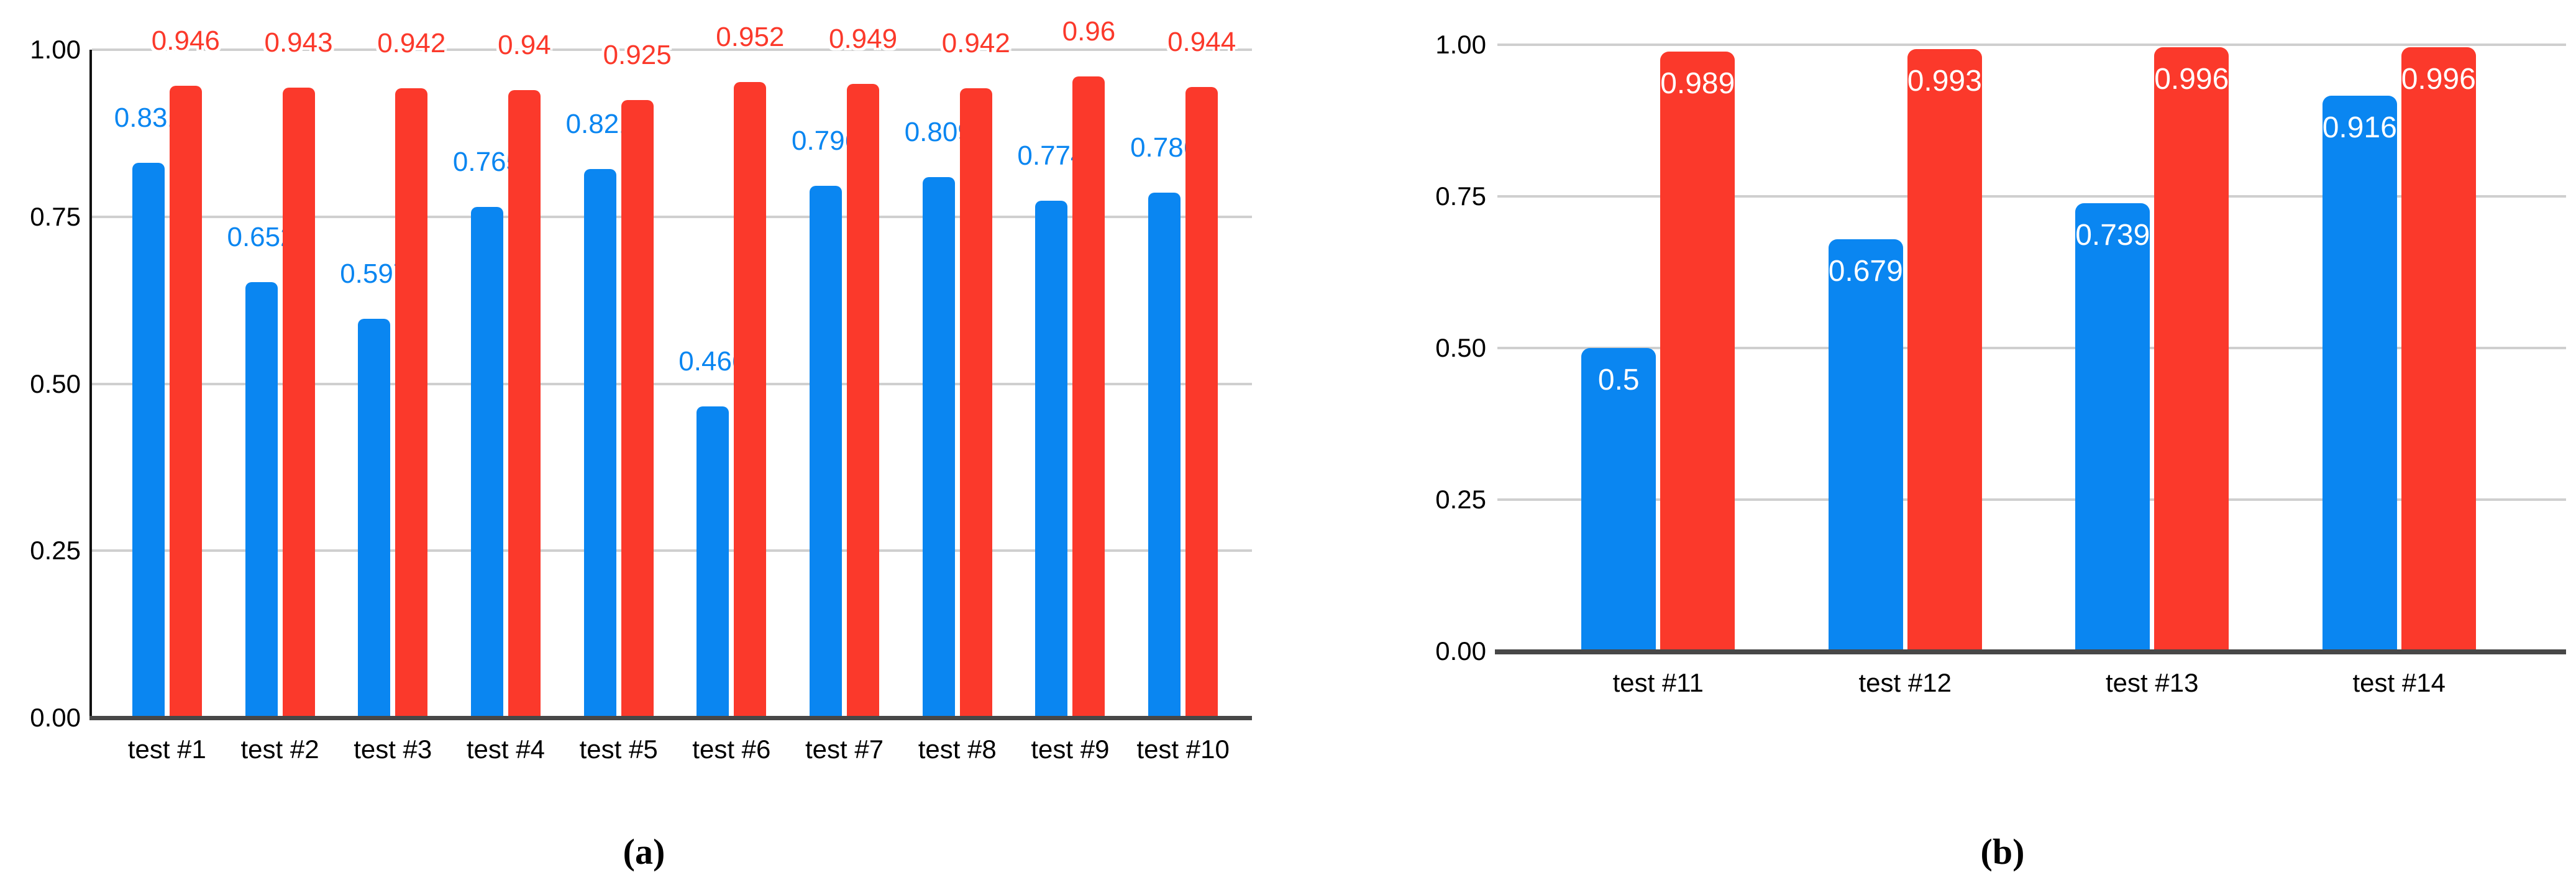 The width and height of the screenshot is (2576, 893). Describe the element at coordinates (1201, 42) in the screenshot. I see `bar-value-label: 0.944` at that location.